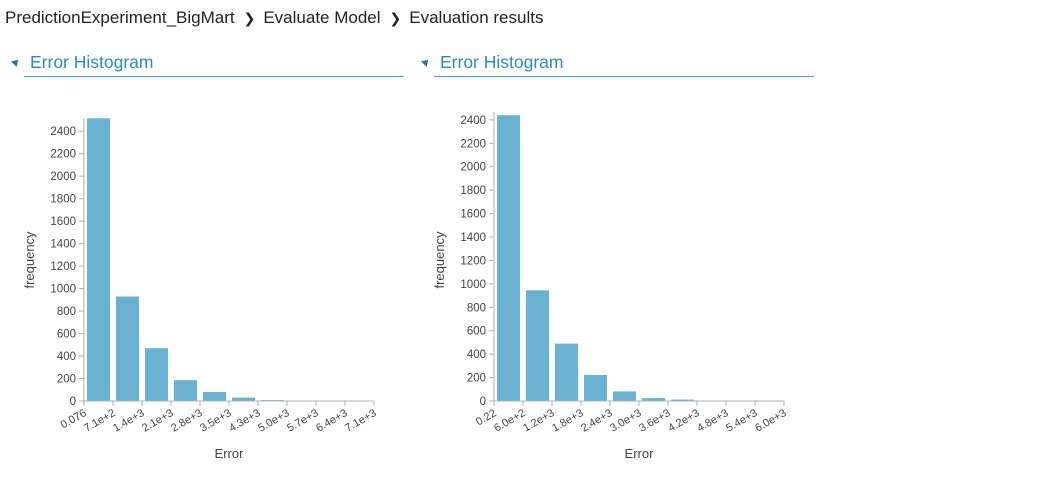 This screenshot has height=484, width=1047. I want to click on y-tick-label: 1400, so click(63, 245).